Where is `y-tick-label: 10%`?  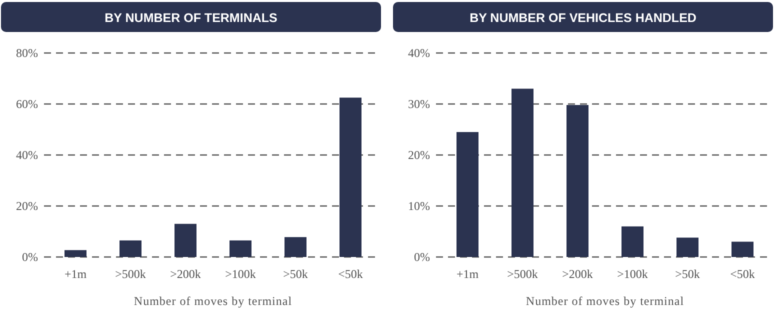
y-tick-label: 10% is located at coordinates (419, 206).